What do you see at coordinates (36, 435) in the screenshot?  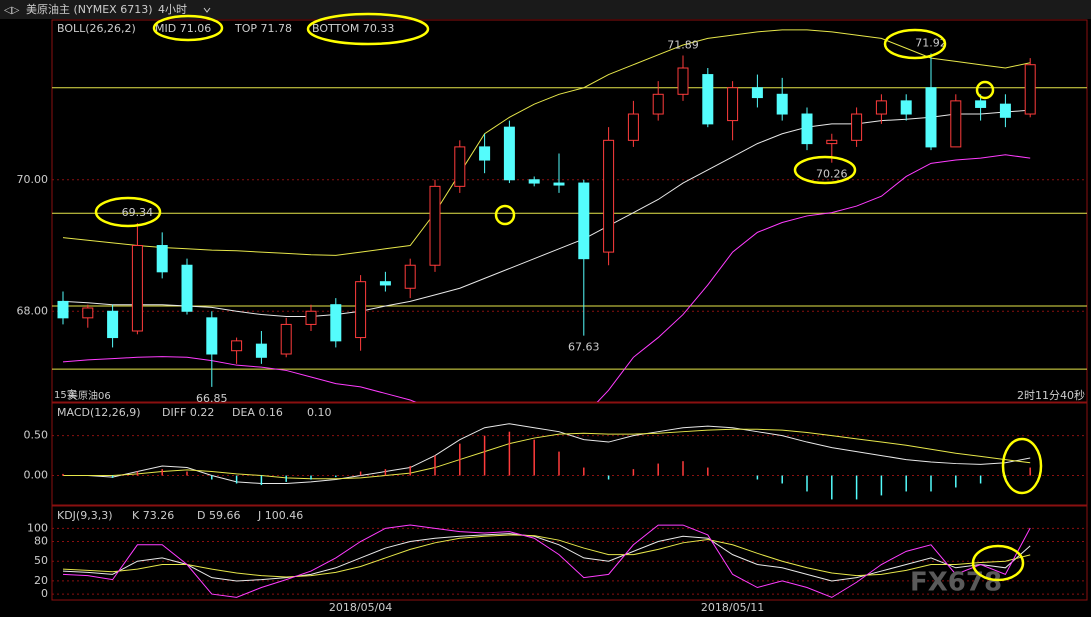 I see `y-tick-label: 0.50` at bounding box center [36, 435].